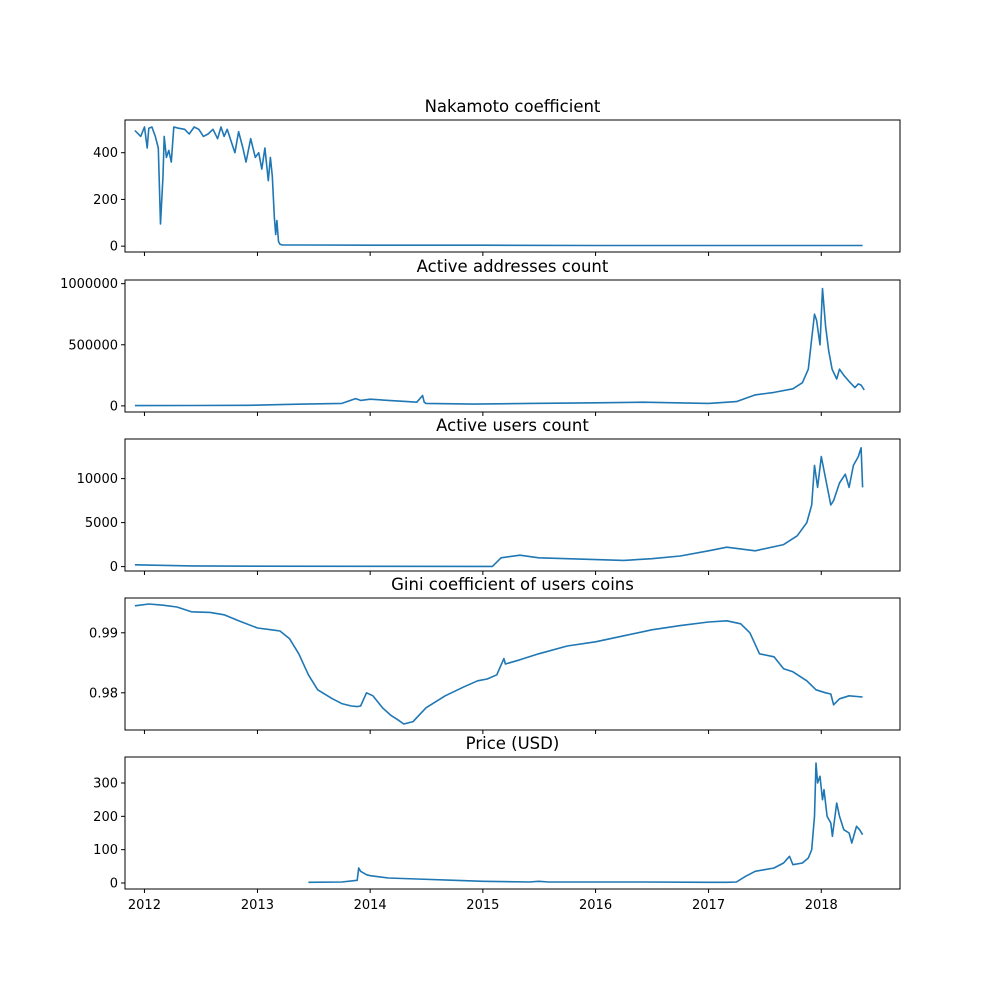 This screenshot has height=1000, width=1000. Describe the element at coordinates (513, 266) in the screenshot. I see `subplot-title: Active addresses count` at that location.